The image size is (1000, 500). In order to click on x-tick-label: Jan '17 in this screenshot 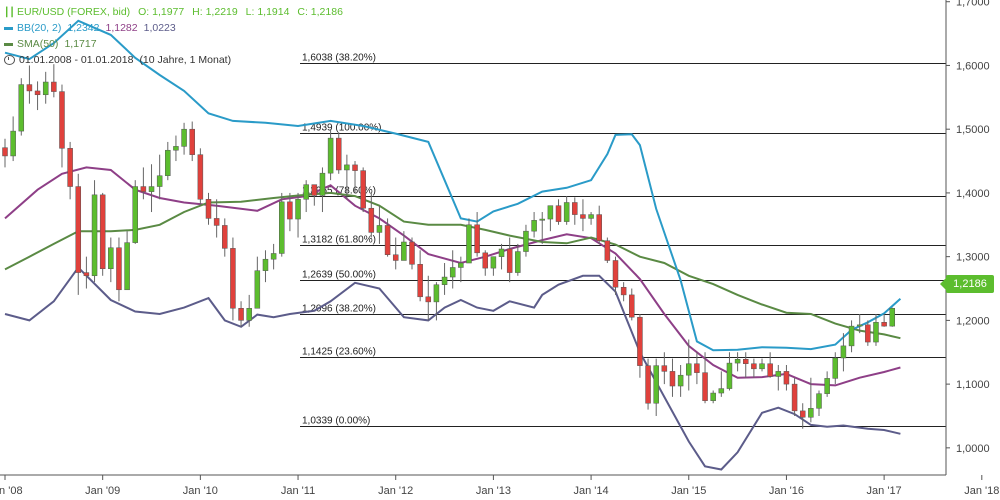, I will do `click(884, 491)`.